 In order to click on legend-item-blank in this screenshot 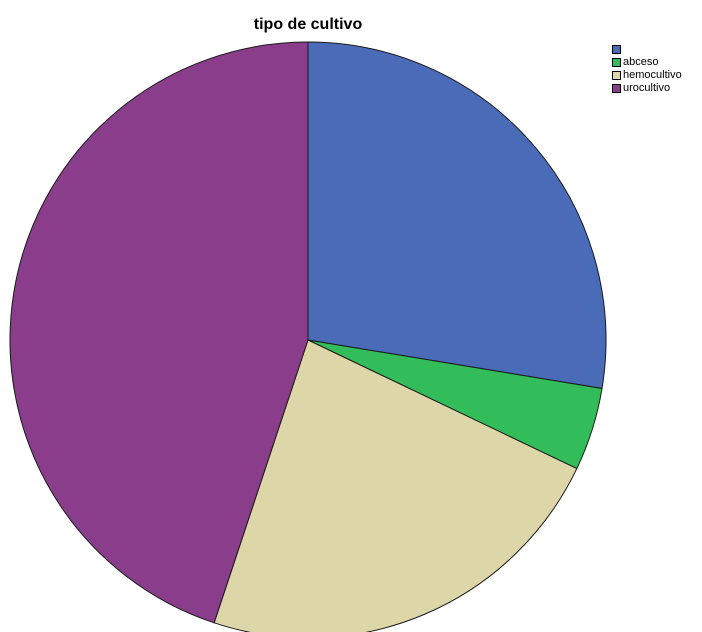, I will do `click(647, 49)`.